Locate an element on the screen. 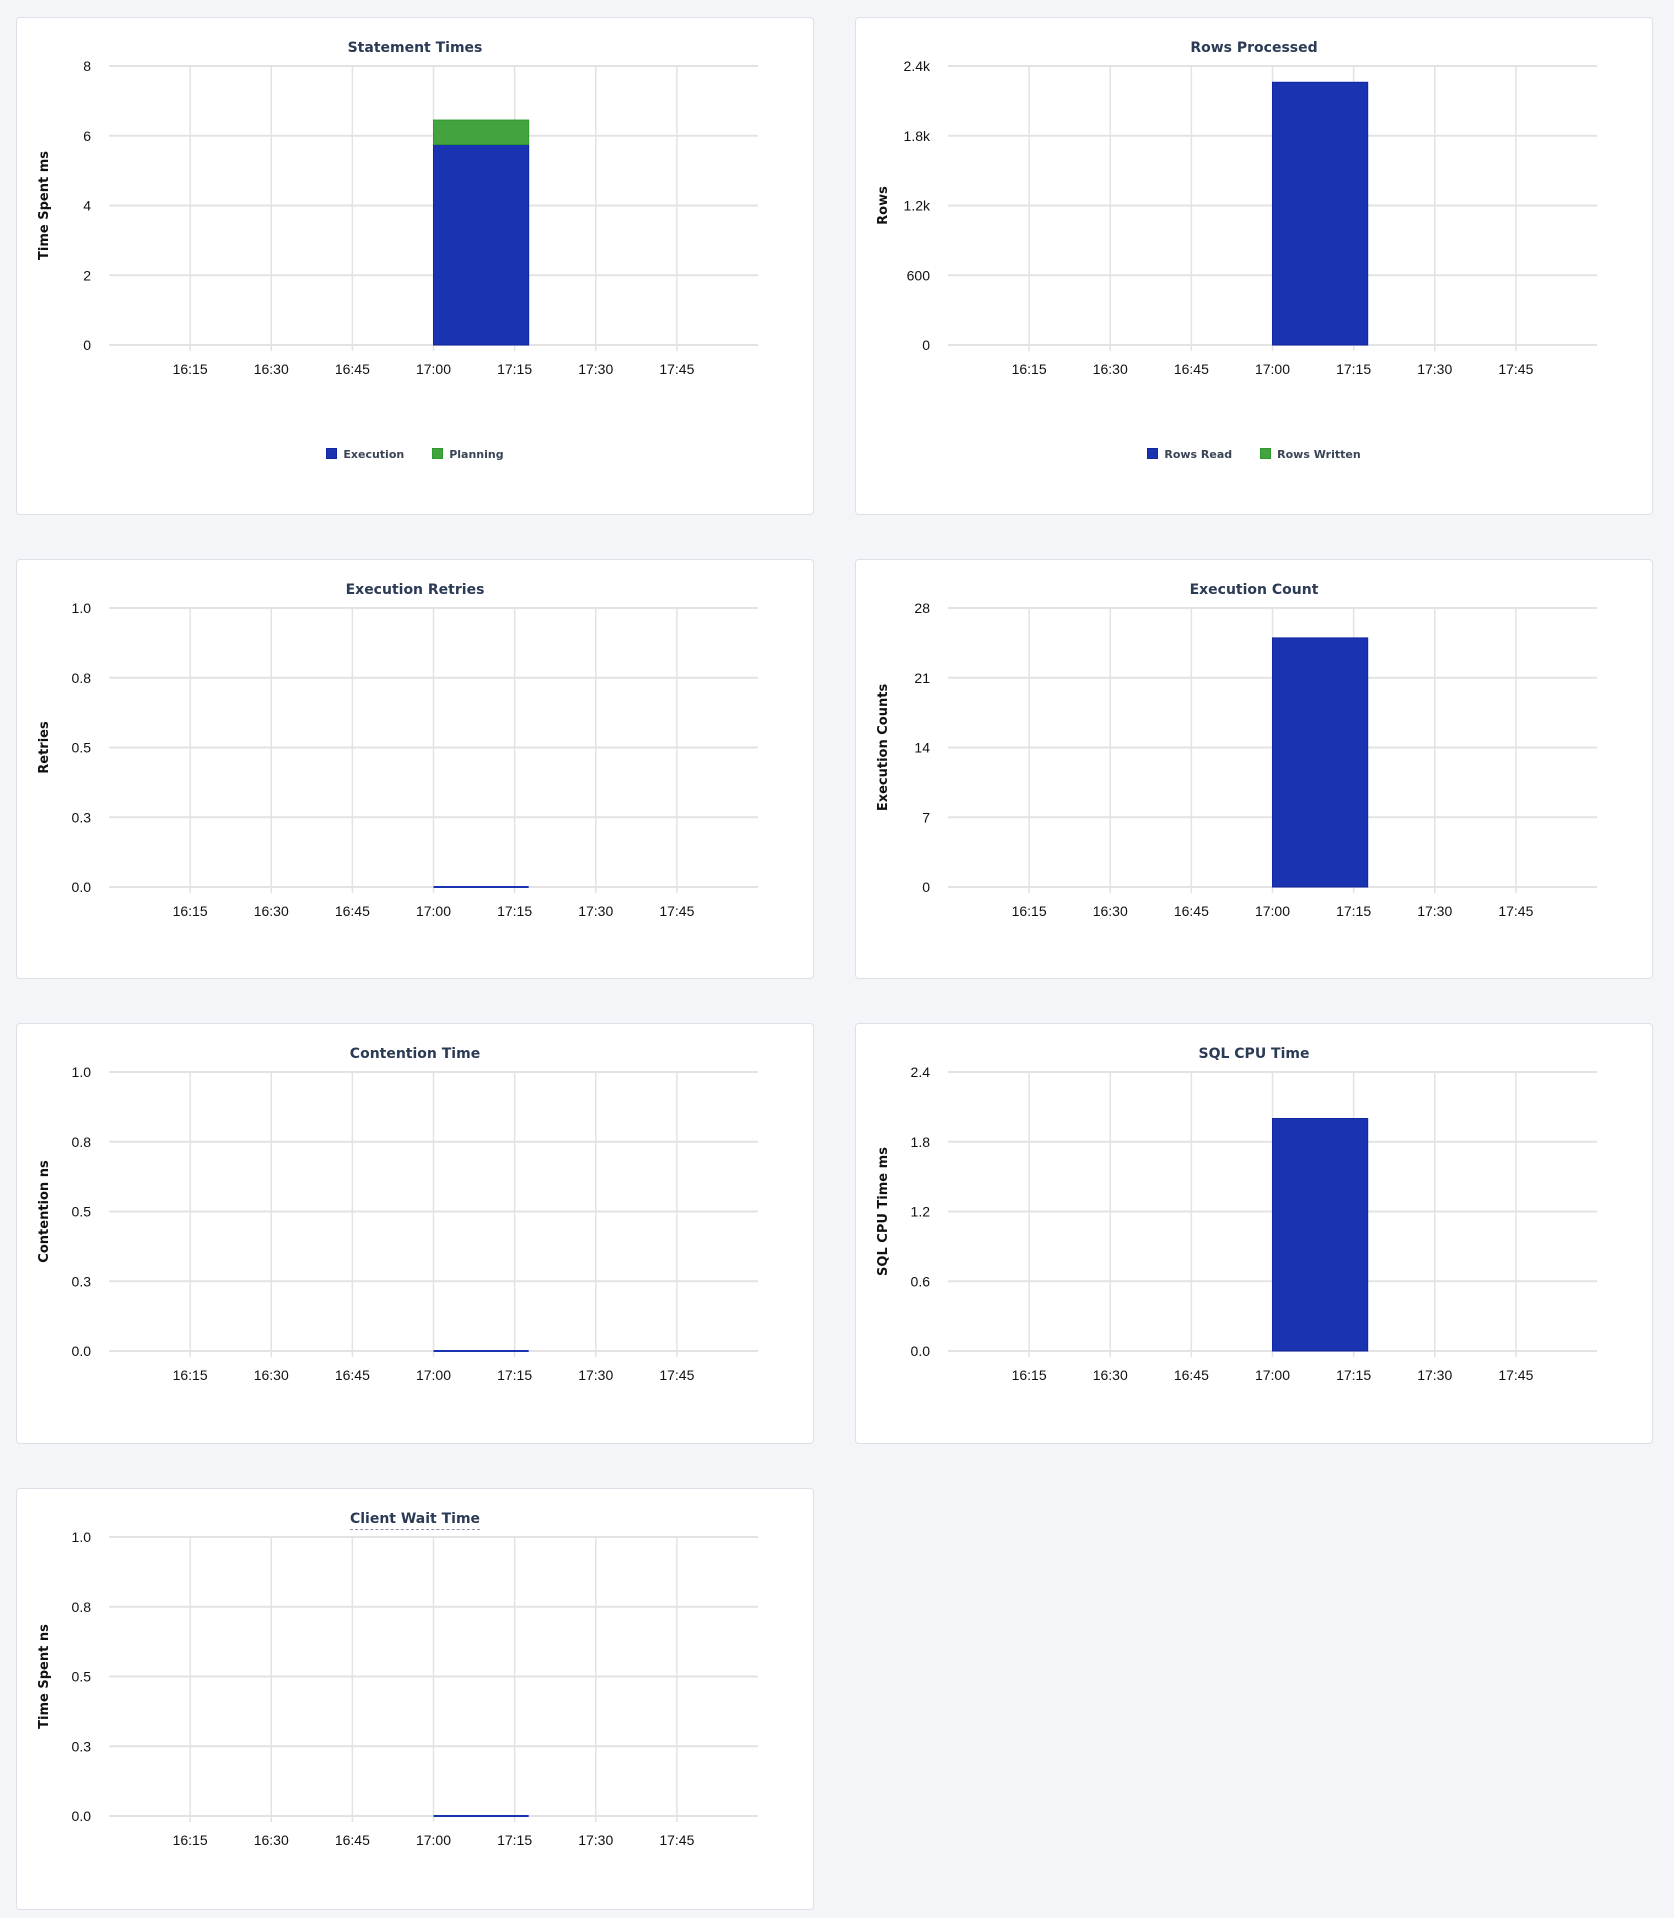 The width and height of the screenshot is (1674, 1918). y-tick-label: 2.4k is located at coordinates (917, 66).